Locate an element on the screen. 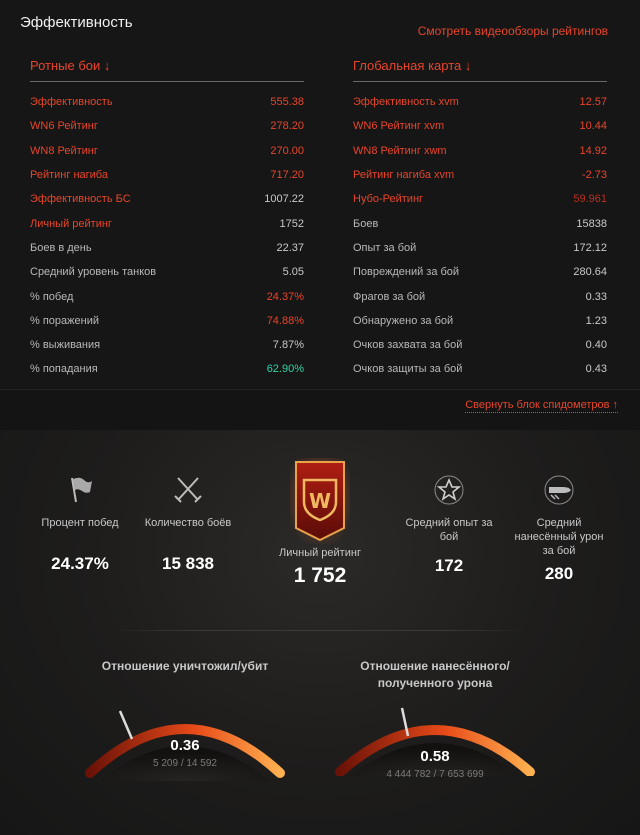 This screenshot has height=835, width=640. flag-icon is located at coordinates (81, 490).